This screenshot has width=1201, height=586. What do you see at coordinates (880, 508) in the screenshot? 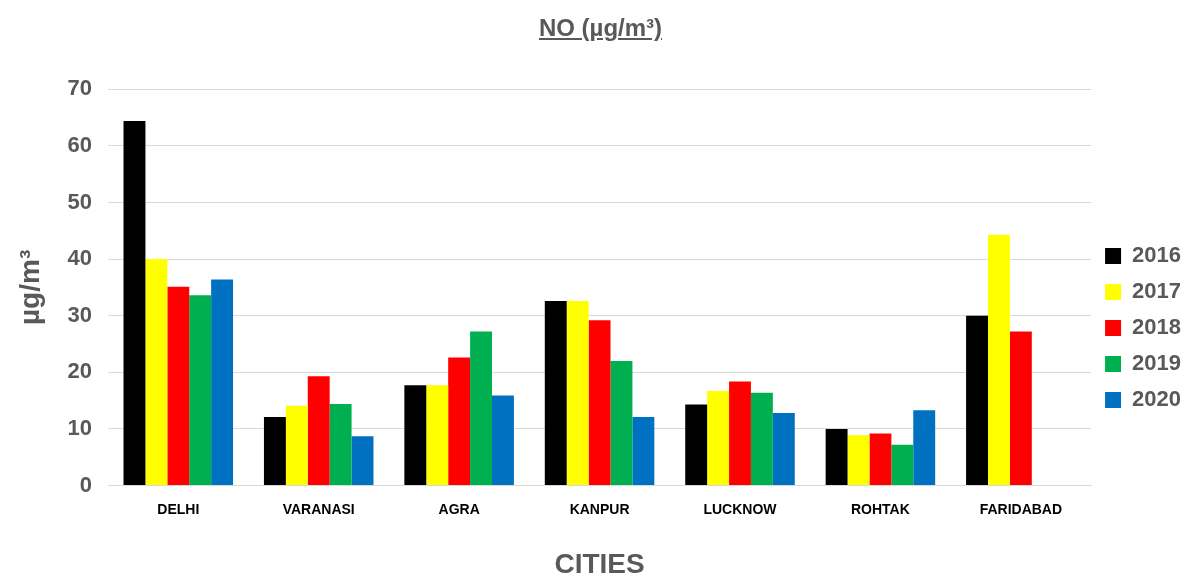
I see `x-tick-label: ROHTAK` at bounding box center [880, 508].